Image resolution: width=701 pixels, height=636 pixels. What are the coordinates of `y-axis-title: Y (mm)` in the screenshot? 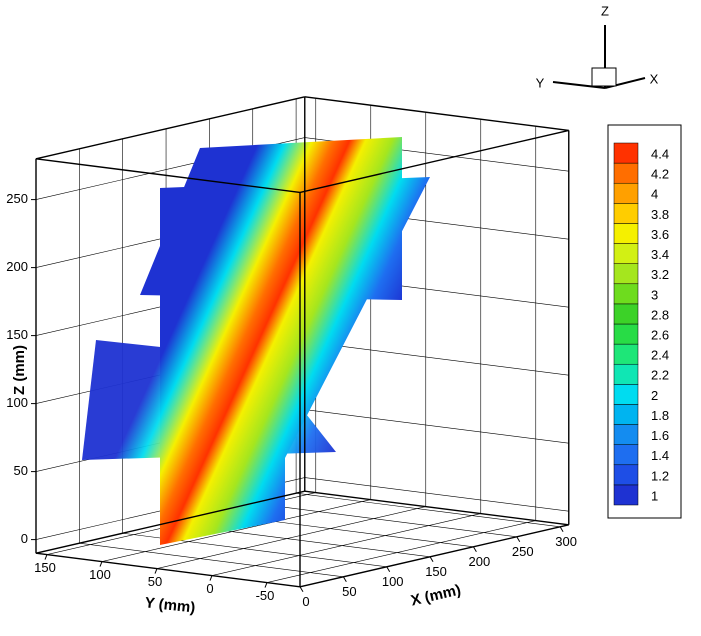 It's located at (170, 605).